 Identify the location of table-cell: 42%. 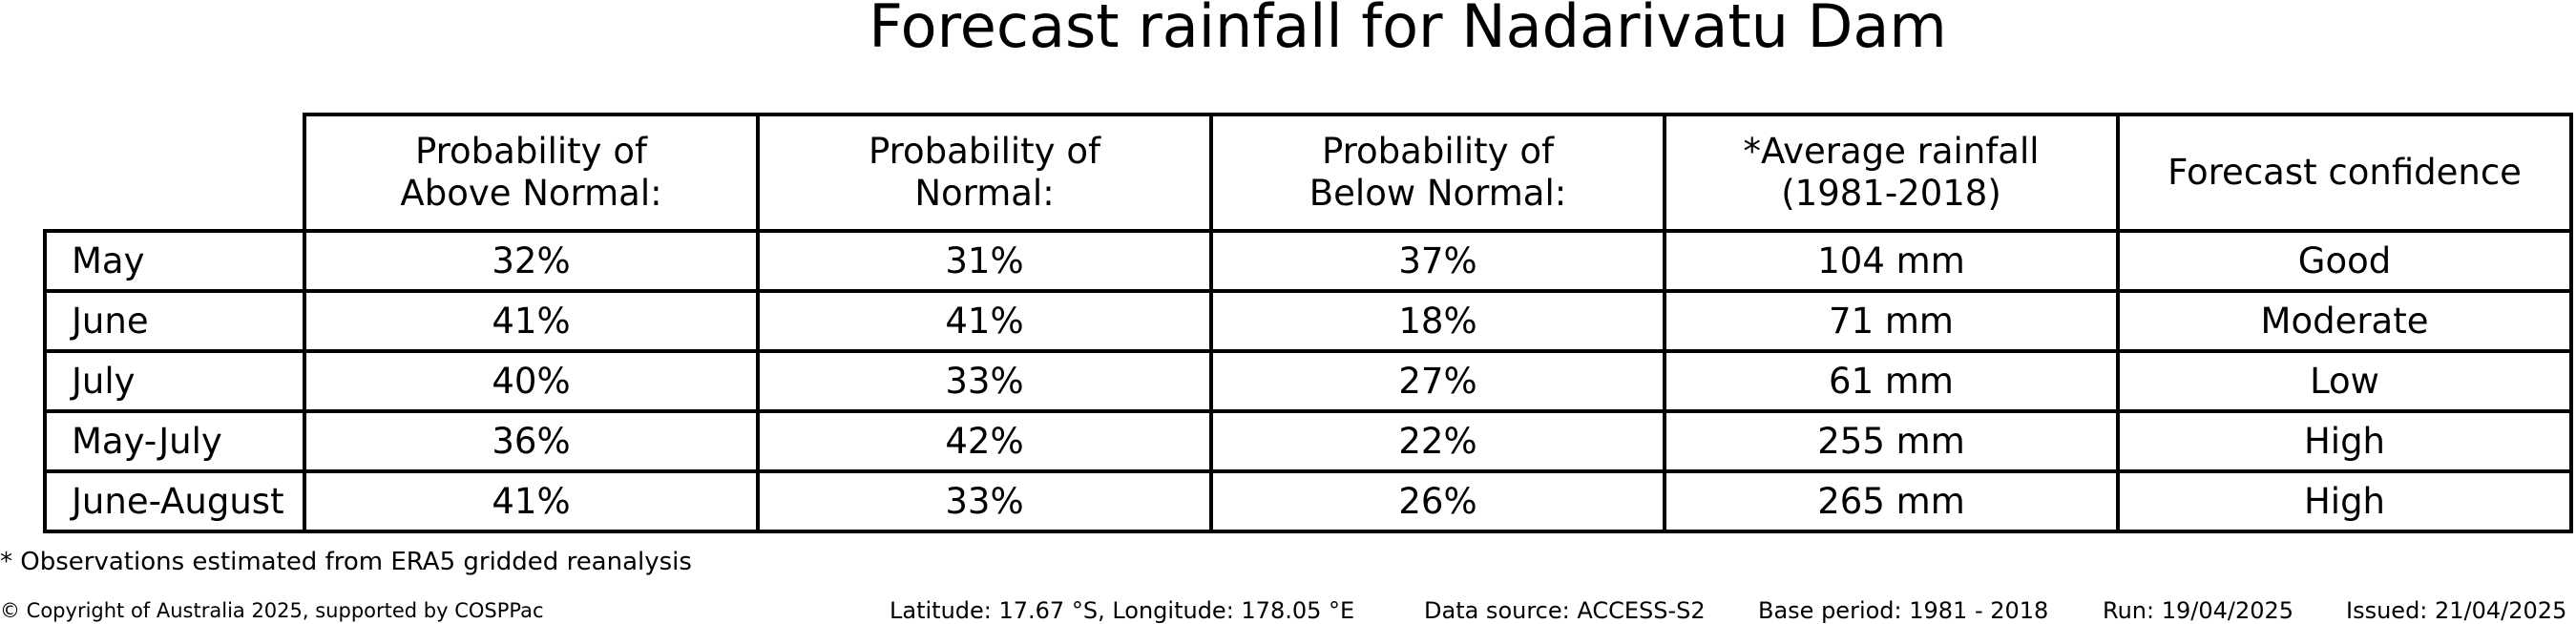
(984, 441).